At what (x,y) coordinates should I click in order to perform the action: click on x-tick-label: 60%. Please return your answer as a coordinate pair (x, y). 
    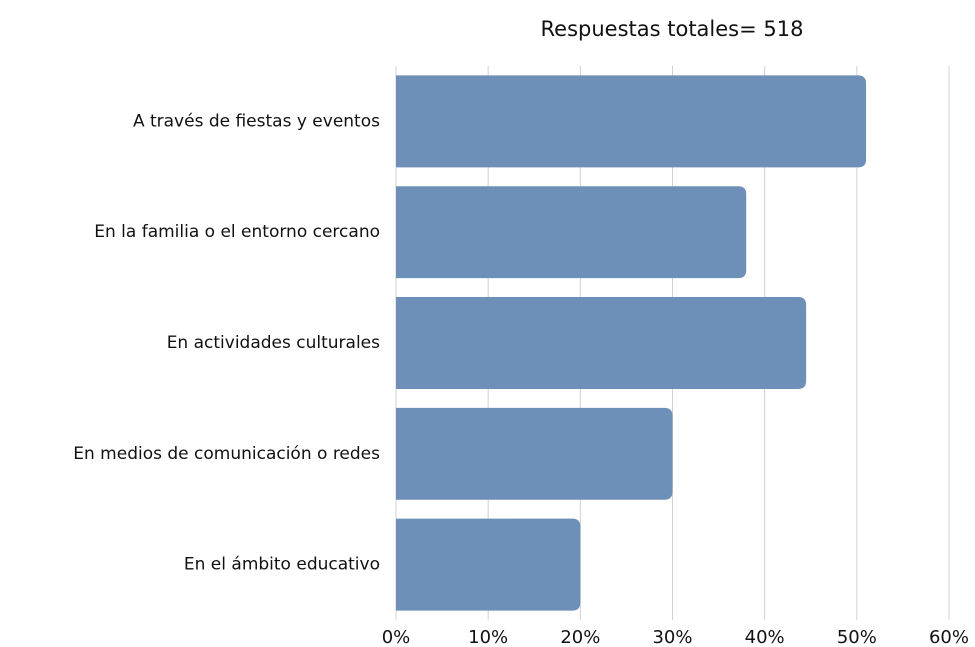
    Looking at the image, I should click on (949, 637).